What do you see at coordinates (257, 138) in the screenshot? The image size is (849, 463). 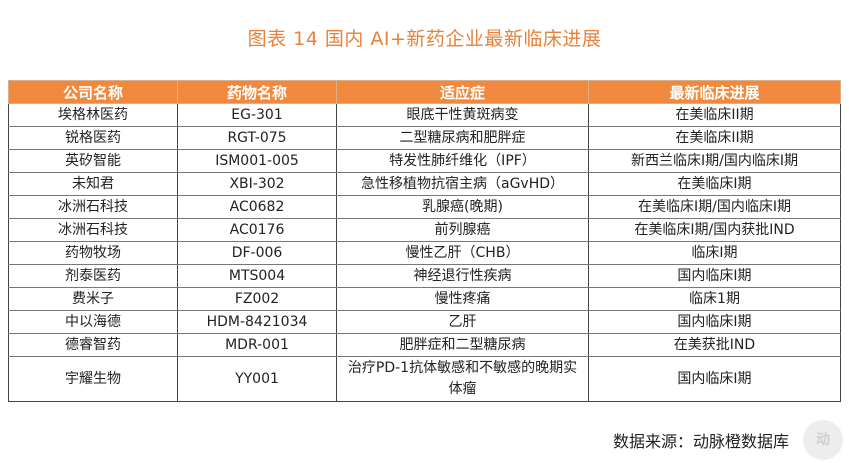 I see `cell-drug: RGT-075` at bounding box center [257, 138].